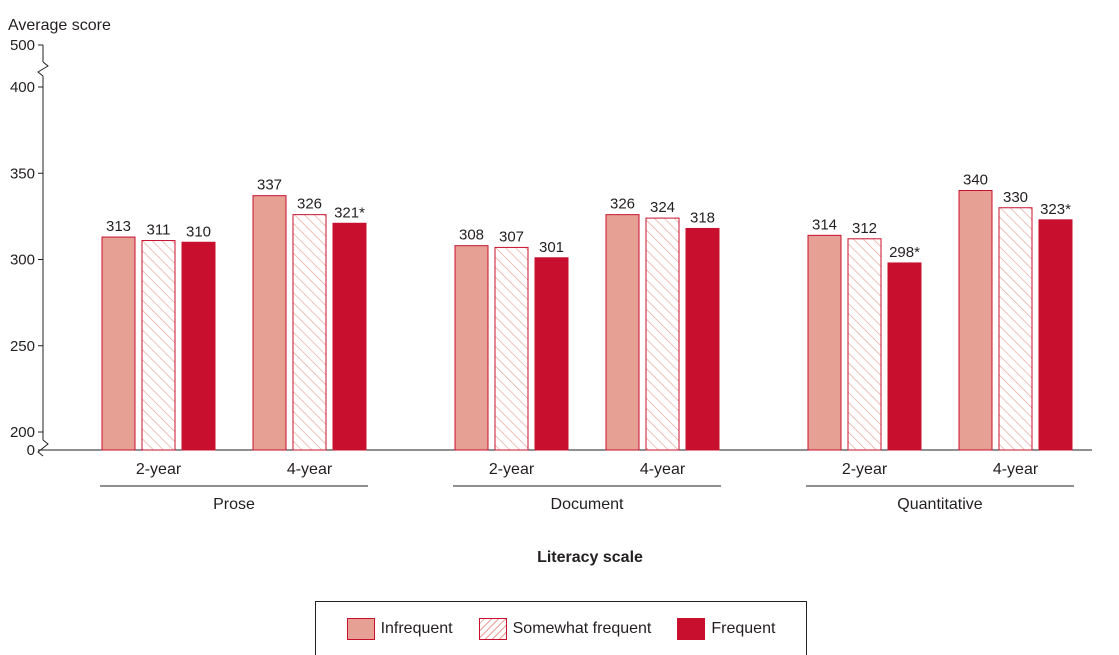 Image resolution: width=1119 pixels, height=655 pixels. What do you see at coordinates (511, 236) in the screenshot?
I see `data-label: 307` at bounding box center [511, 236].